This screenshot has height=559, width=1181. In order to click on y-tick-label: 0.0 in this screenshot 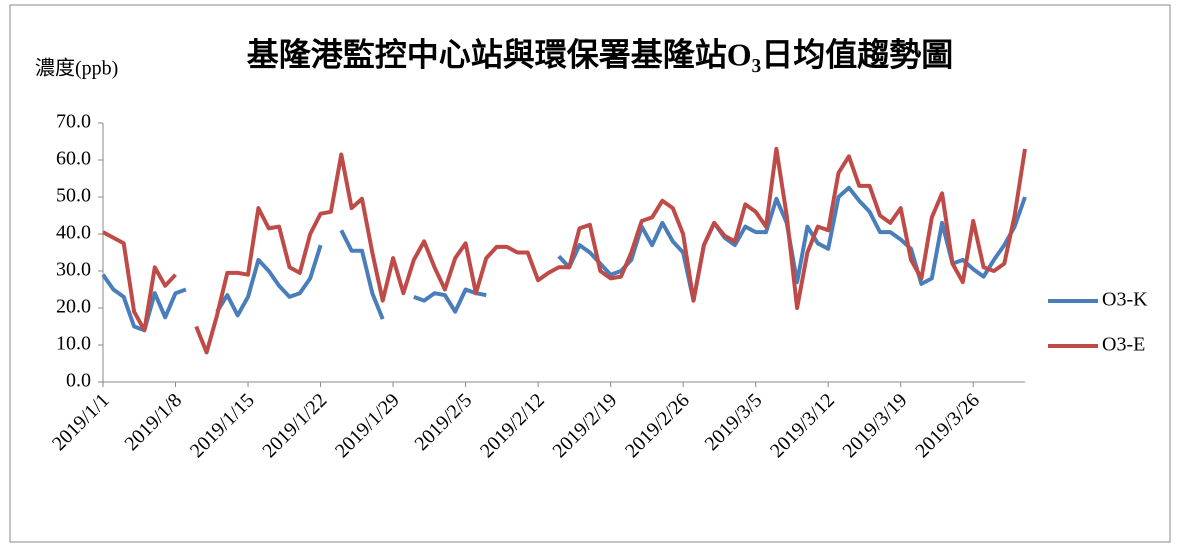, I will do `click(78, 381)`.